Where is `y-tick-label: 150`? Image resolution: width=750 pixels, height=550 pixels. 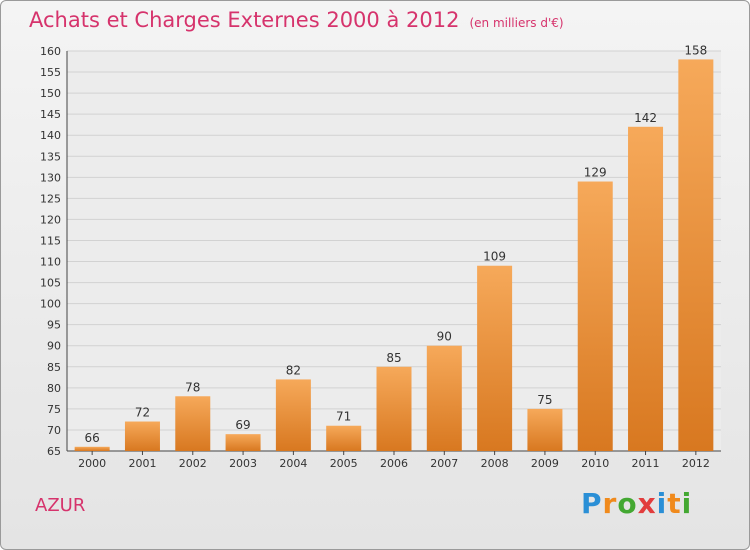
y-tick-label: 150 is located at coordinates (50, 93).